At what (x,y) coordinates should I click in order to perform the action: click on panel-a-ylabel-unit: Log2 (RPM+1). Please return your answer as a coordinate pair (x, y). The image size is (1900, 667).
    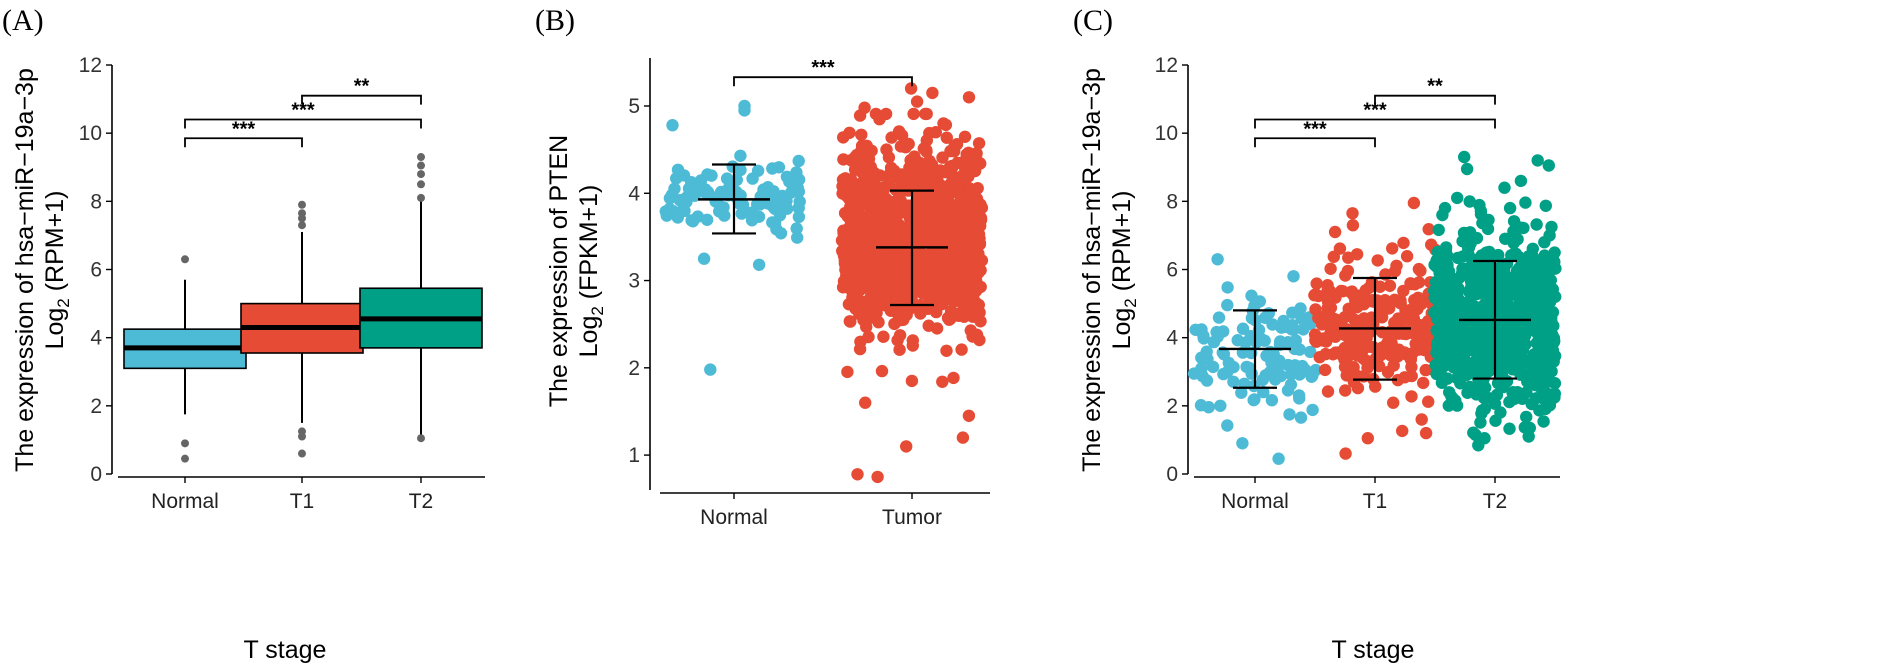
    Looking at the image, I should click on (57, 270).